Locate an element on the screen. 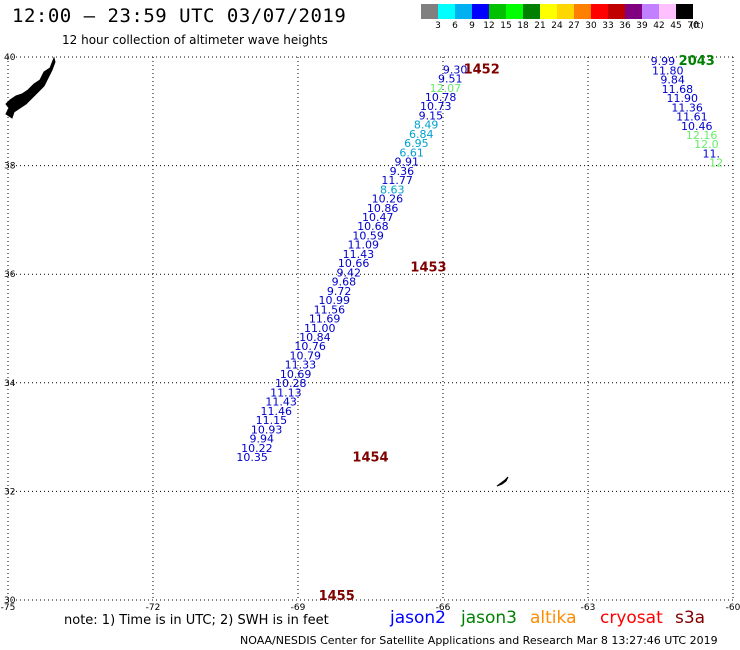 Image resolution: width=740 pixels, height=650 pixels. wave-height-value: 9.30 is located at coordinates (455, 69).